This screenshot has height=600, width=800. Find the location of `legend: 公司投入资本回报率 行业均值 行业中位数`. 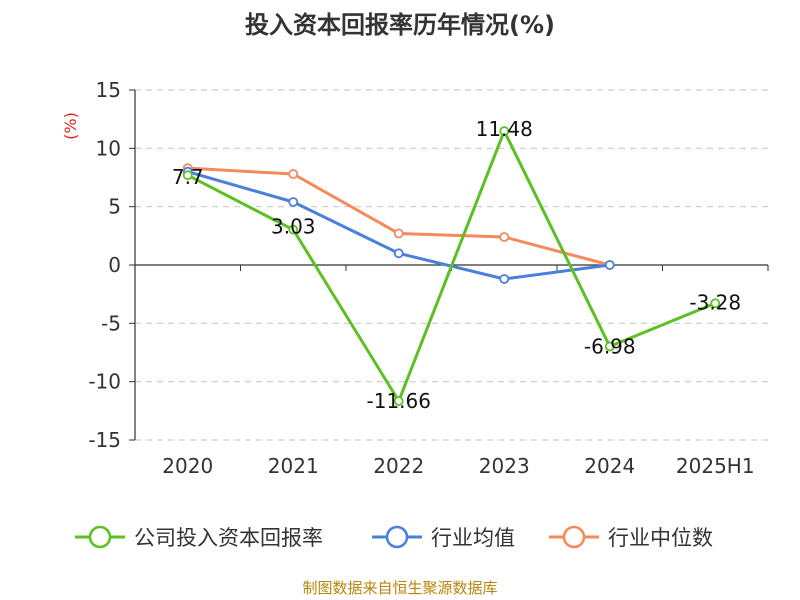

legend: 公司投入资本回报率 行业均值 行业中位数 is located at coordinates (394, 537).